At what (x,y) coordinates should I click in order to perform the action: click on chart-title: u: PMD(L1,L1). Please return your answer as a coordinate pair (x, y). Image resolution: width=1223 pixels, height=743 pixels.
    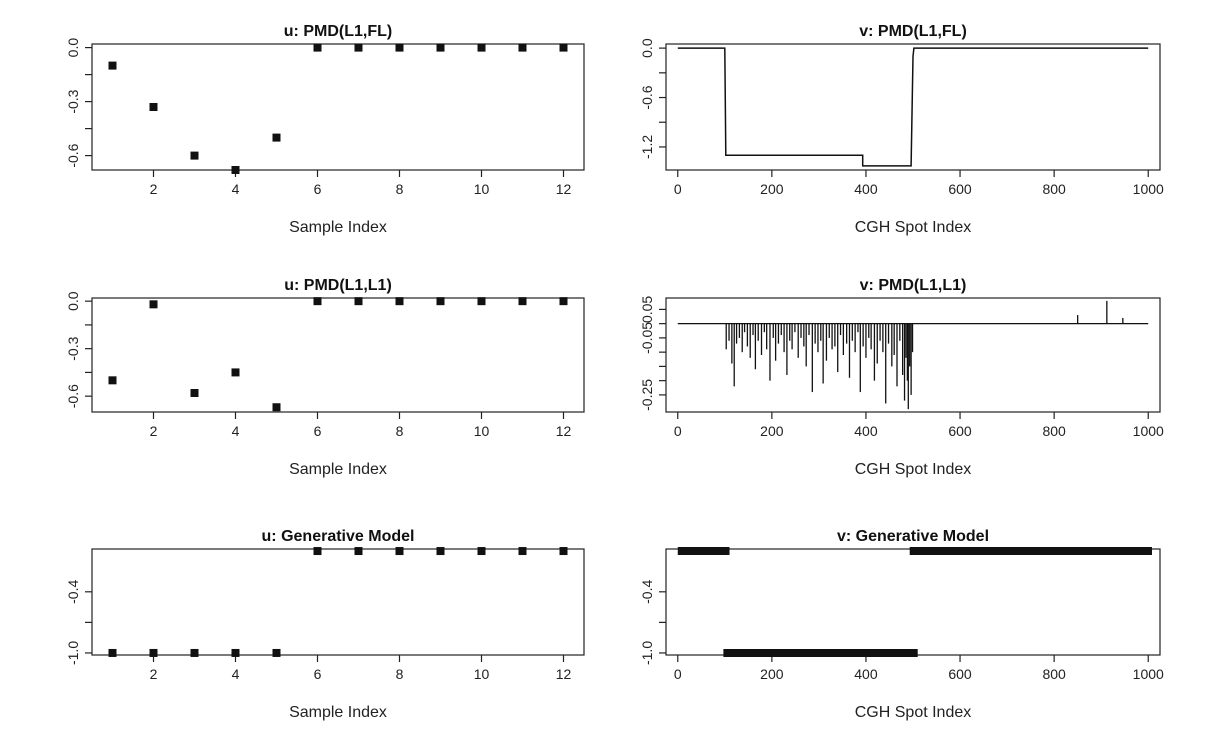
    Looking at the image, I should click on (338, 285).